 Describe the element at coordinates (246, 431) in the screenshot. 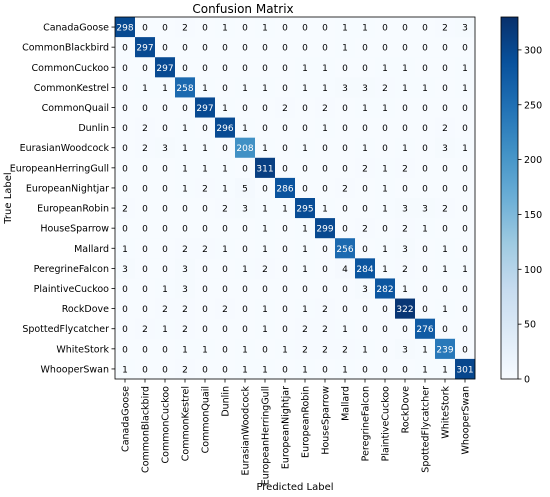

I see `x-tick-label: EurasianWoodcock` at that location.